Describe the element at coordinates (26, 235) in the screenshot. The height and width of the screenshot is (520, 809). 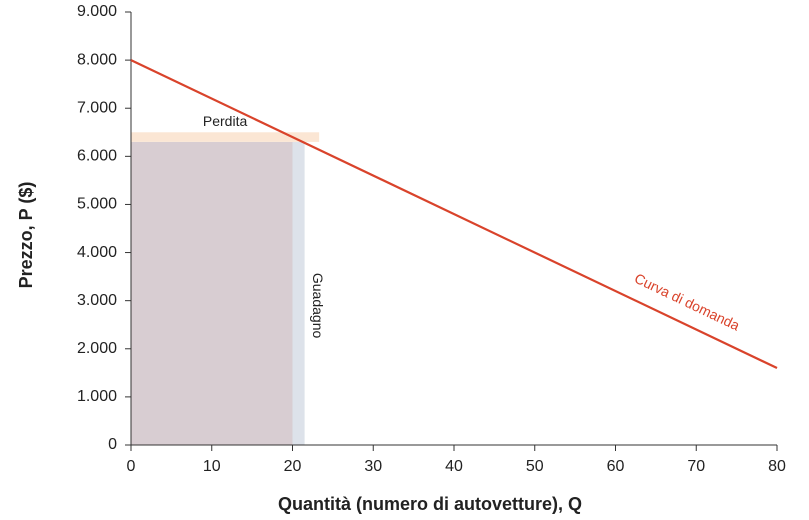
I see `y-axis-label: Prezzo, P ($)` at that location.